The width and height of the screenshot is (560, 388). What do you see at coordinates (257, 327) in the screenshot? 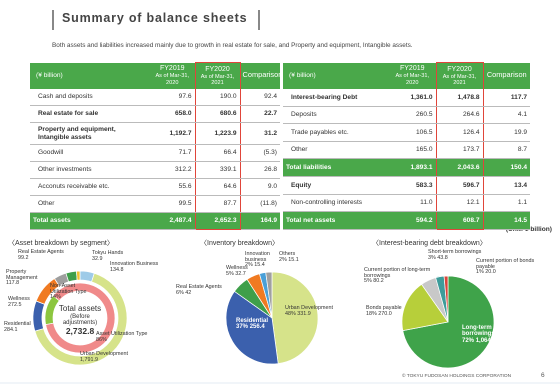
I see `slice-value: 256.4` at bounding box center [257, 327].